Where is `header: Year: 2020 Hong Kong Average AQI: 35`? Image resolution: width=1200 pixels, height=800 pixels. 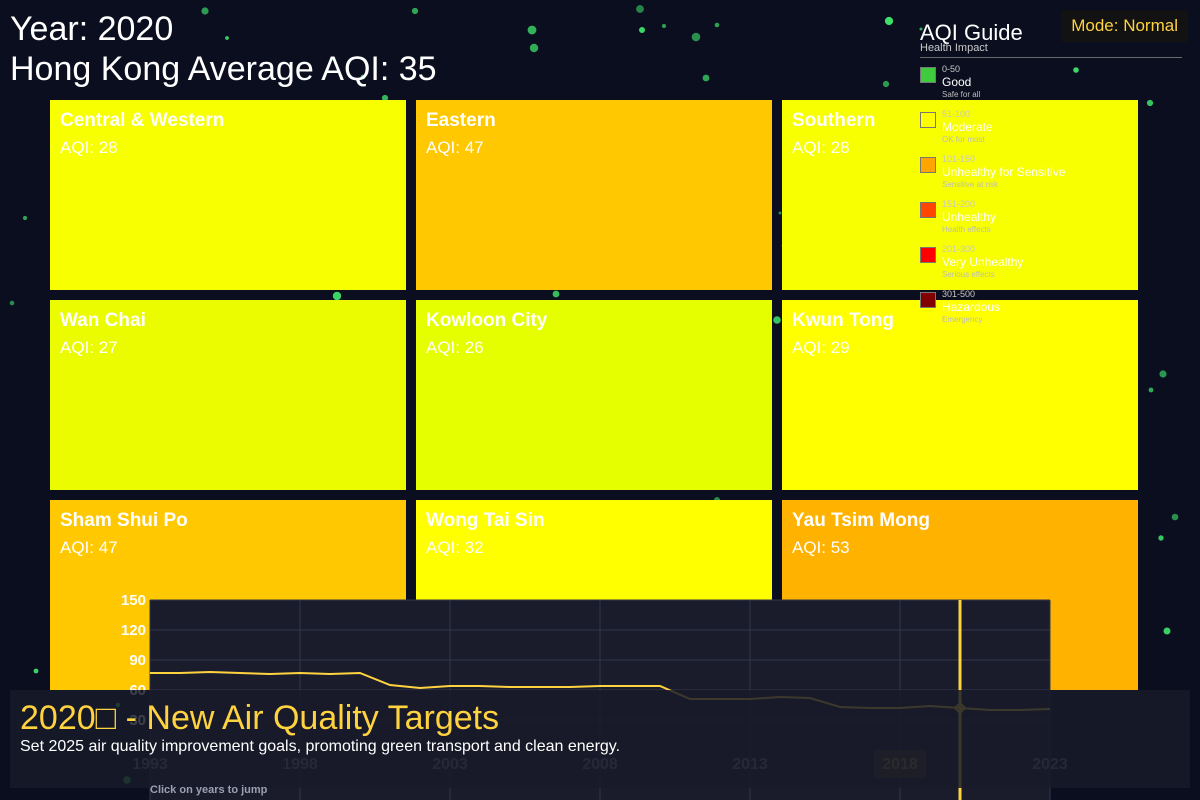 header: Year: 2020 Hong Kong Average AQI: 35 is located at coordinates (223, 49).